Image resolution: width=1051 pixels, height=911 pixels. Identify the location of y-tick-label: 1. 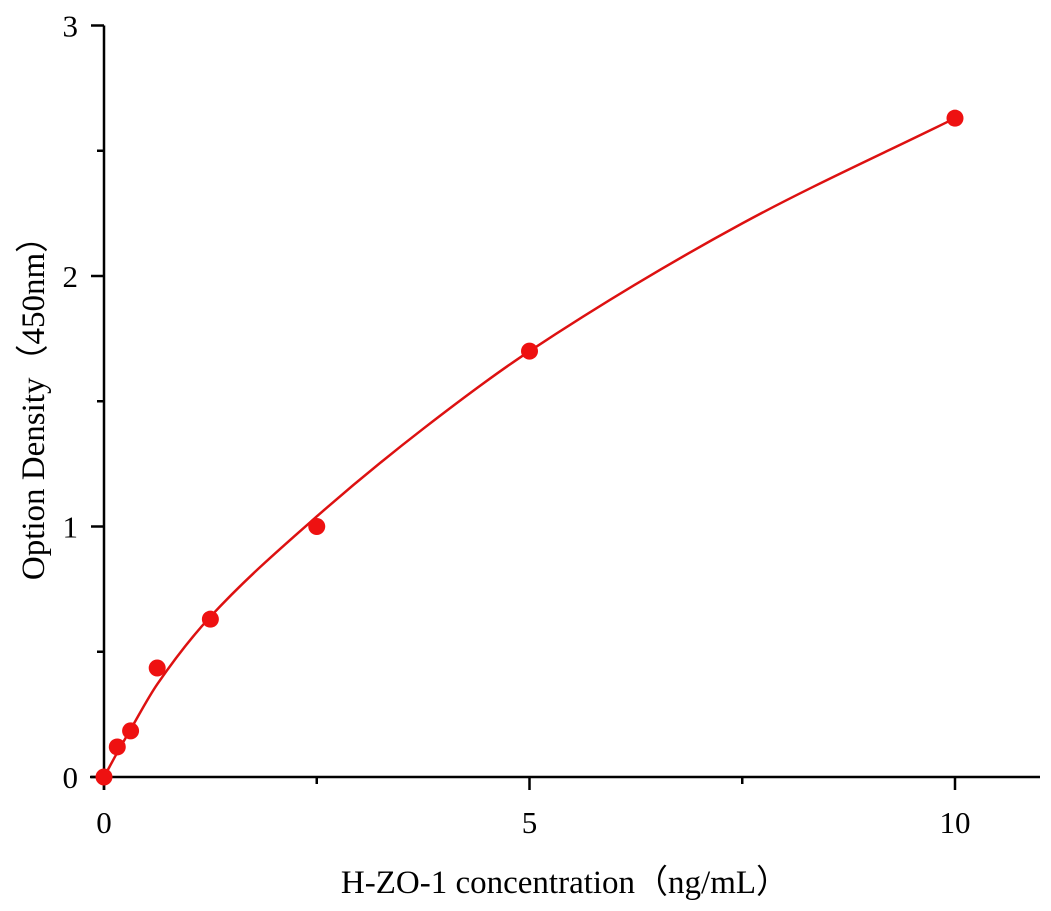
(71, 527).